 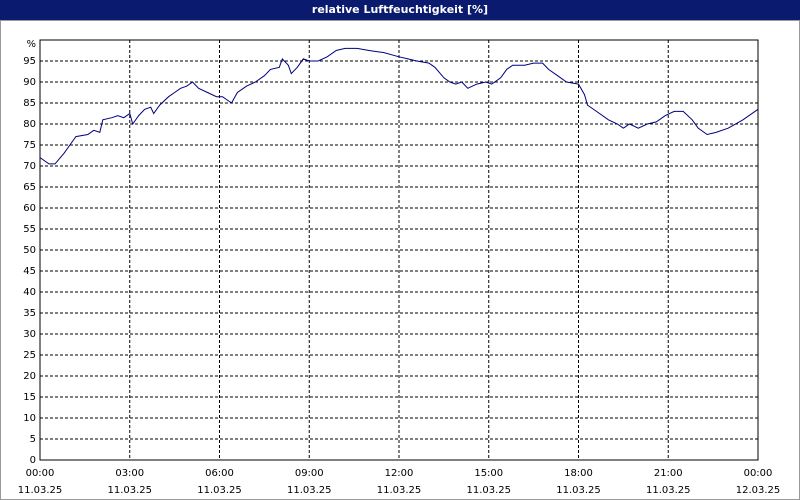 I want to click on y-tick-label: 70, so click(x=29, y=166).